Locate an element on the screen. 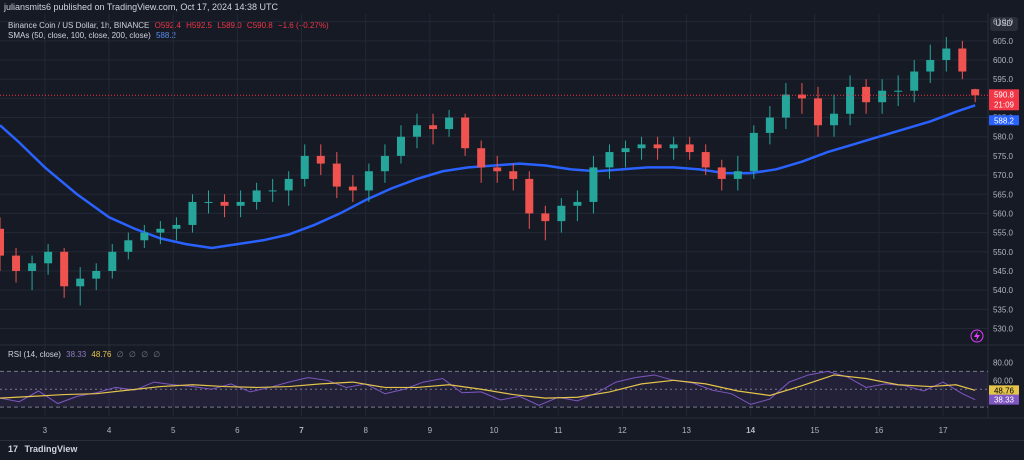  y-tick-label: 610.0 is located at coordinates (1003, 22).